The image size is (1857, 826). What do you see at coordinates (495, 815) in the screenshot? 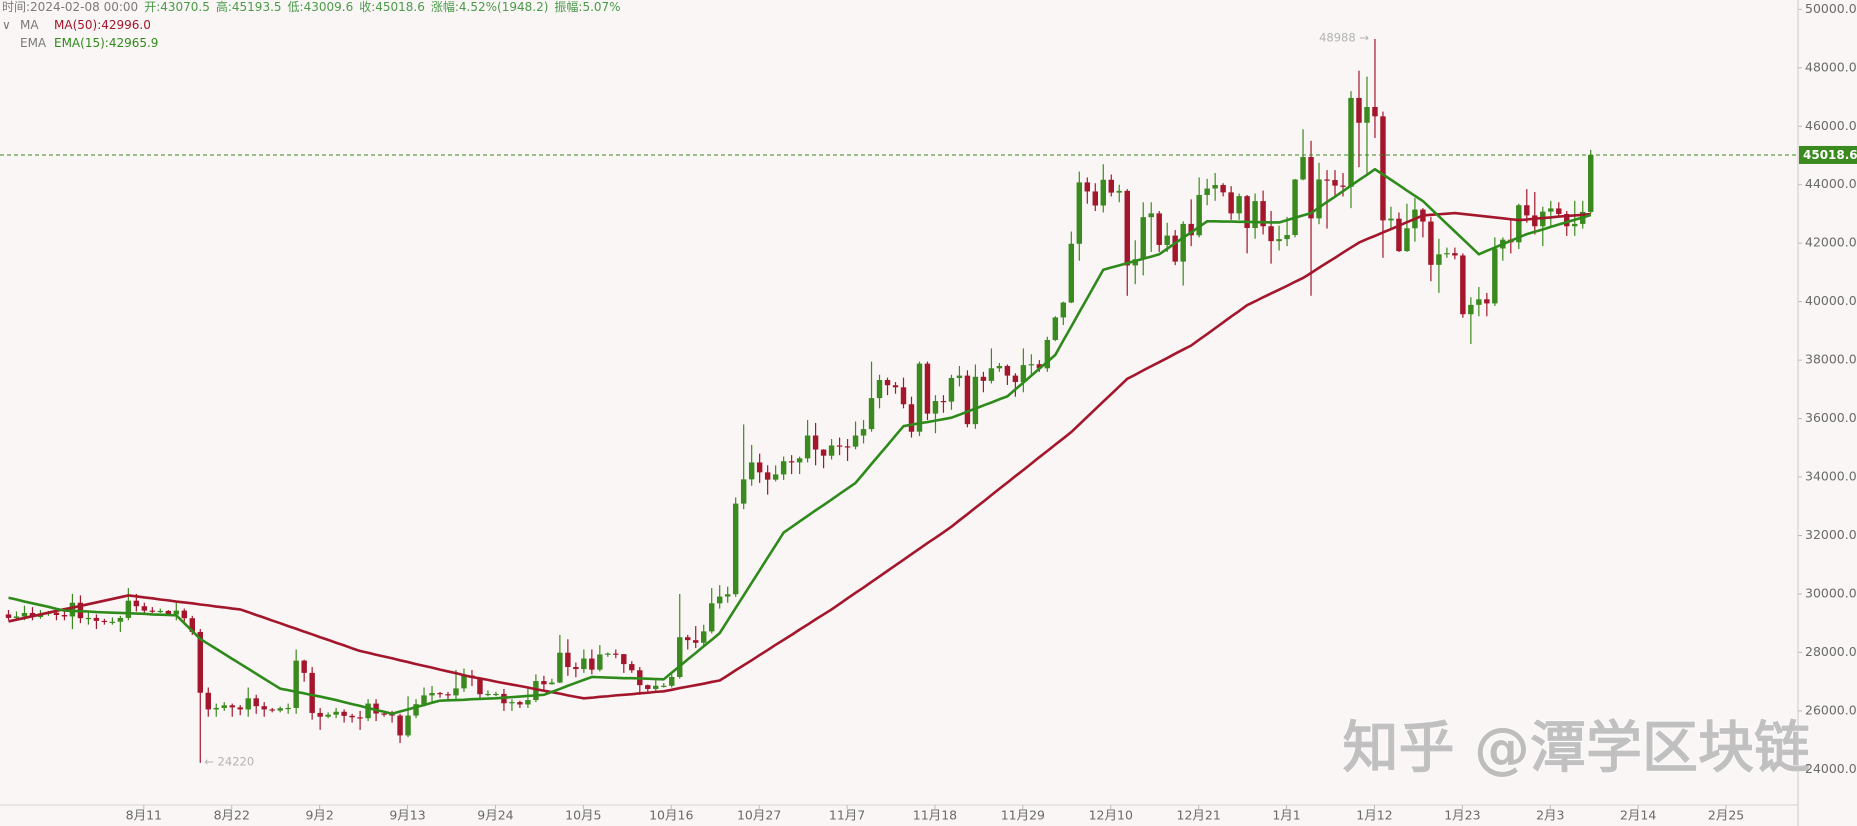
I see `x-tick-label: 9月24` at bounding box center [495, 815].